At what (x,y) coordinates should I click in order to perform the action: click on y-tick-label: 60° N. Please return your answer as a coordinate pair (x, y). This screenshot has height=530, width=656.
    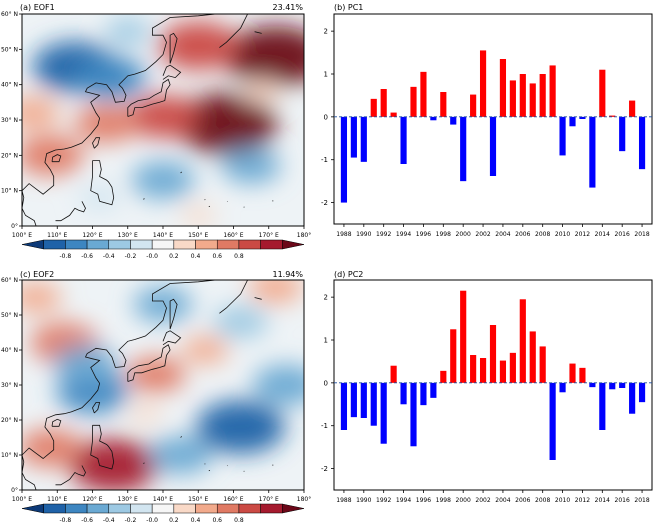
    Looking at the image, I should click on (9, 14).